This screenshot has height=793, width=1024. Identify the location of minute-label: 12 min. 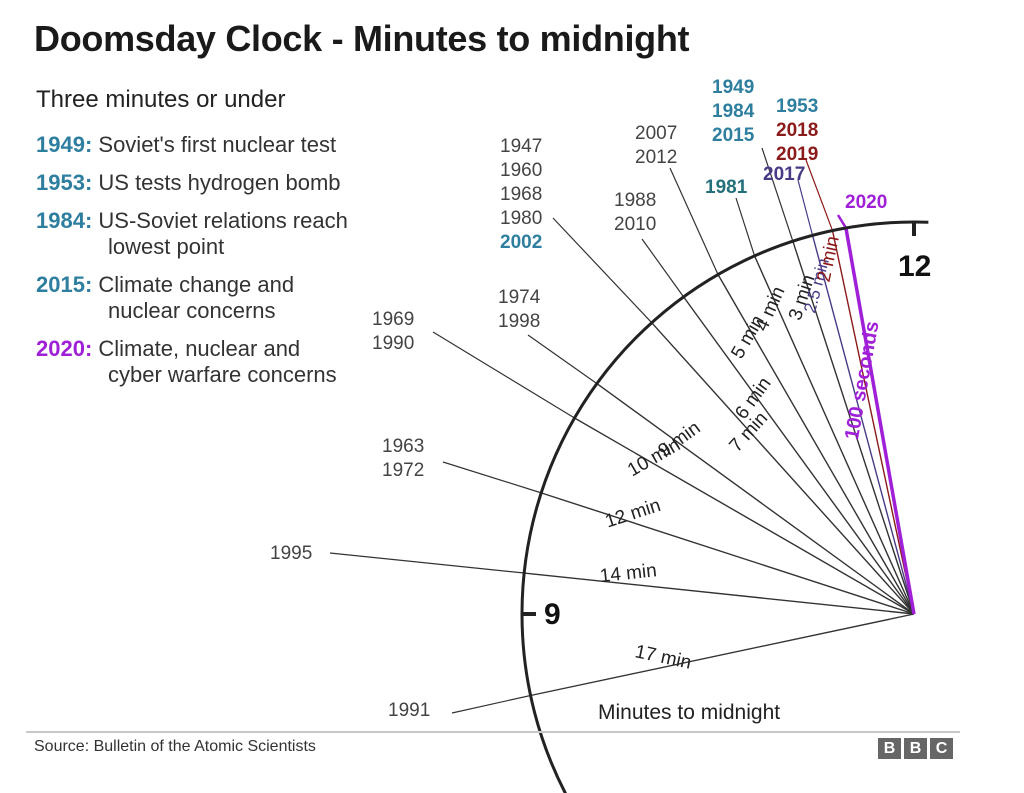
(633, 514).